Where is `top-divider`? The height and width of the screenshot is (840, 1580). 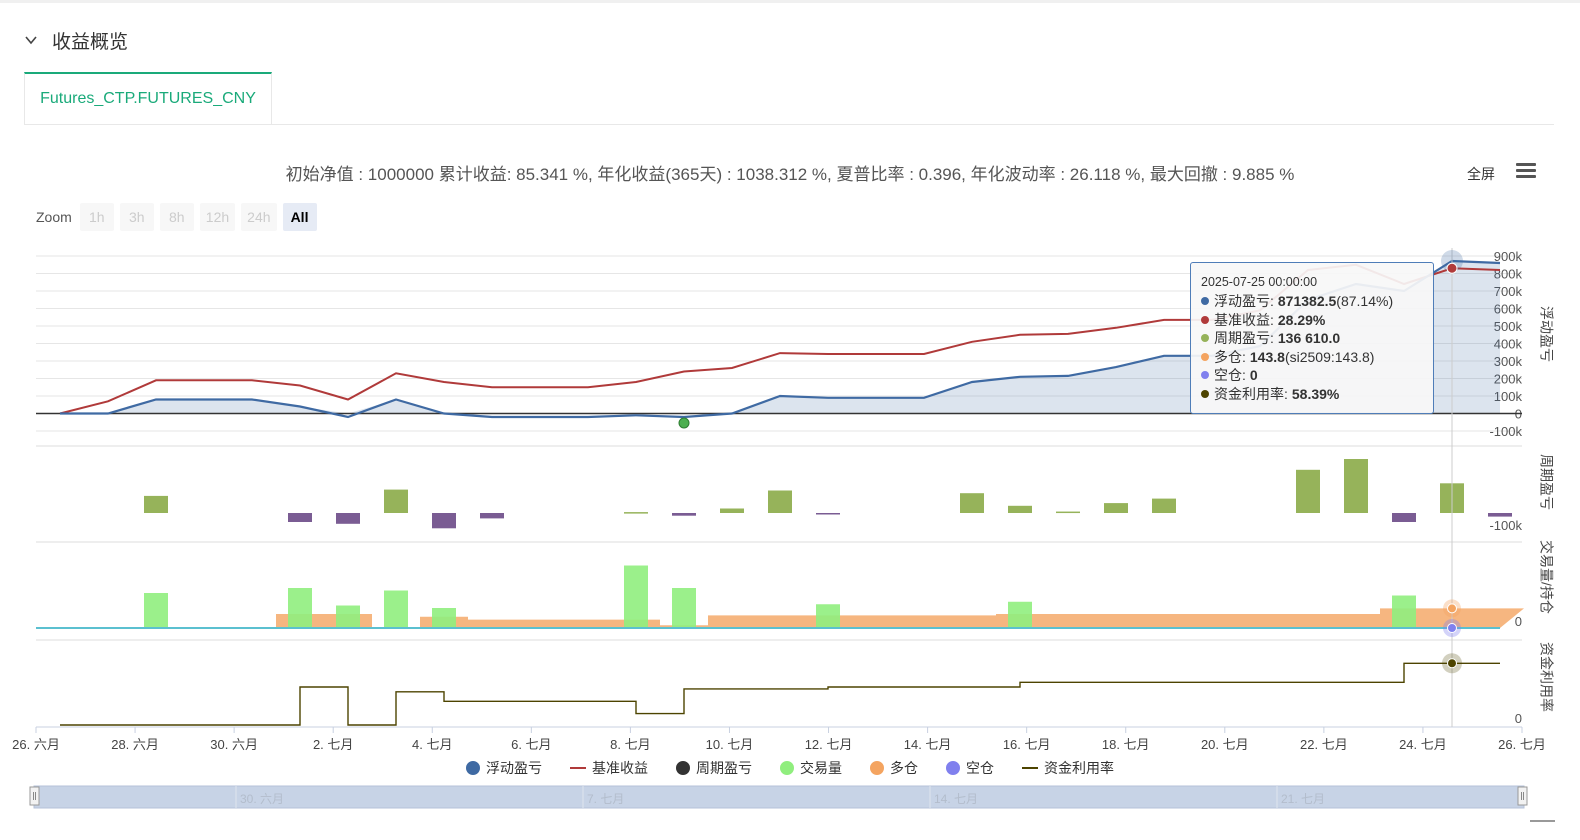 top-divider is located at coordinates (790, 1).